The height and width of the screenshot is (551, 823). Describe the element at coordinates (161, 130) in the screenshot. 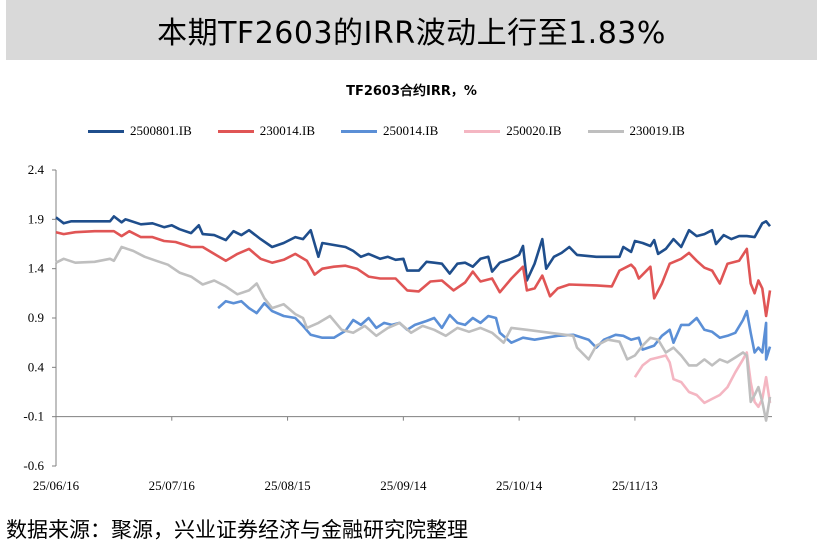

I see `legend-label: 2500801.IB` at that location.